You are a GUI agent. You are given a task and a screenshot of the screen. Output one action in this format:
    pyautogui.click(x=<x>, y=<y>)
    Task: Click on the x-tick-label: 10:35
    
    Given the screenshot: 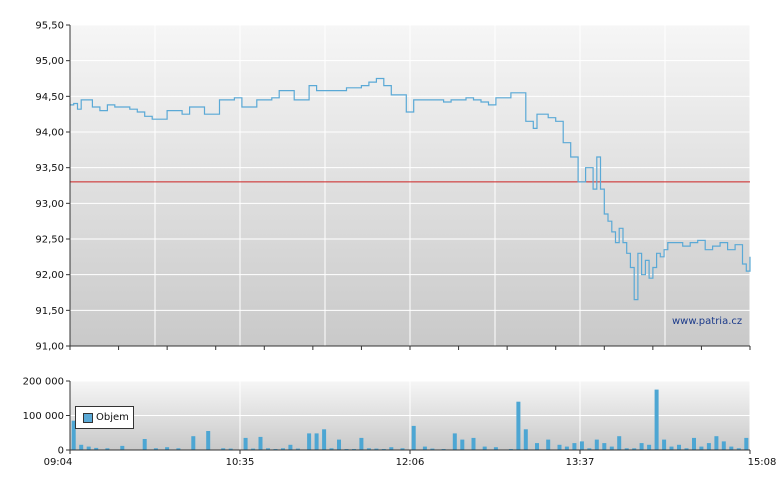 What is the action you would take?
    pyautogui.click(x=240, y=462)
    